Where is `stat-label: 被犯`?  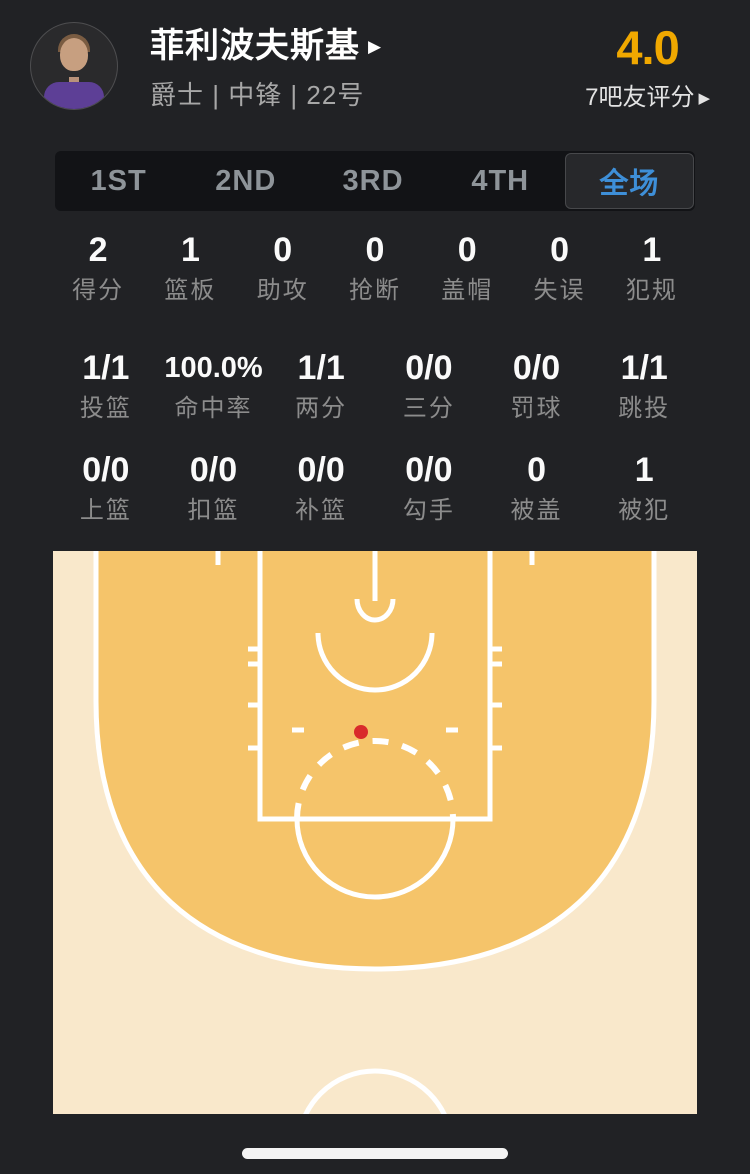
stat-label: 被犯 is located at coordinates (644, 510).